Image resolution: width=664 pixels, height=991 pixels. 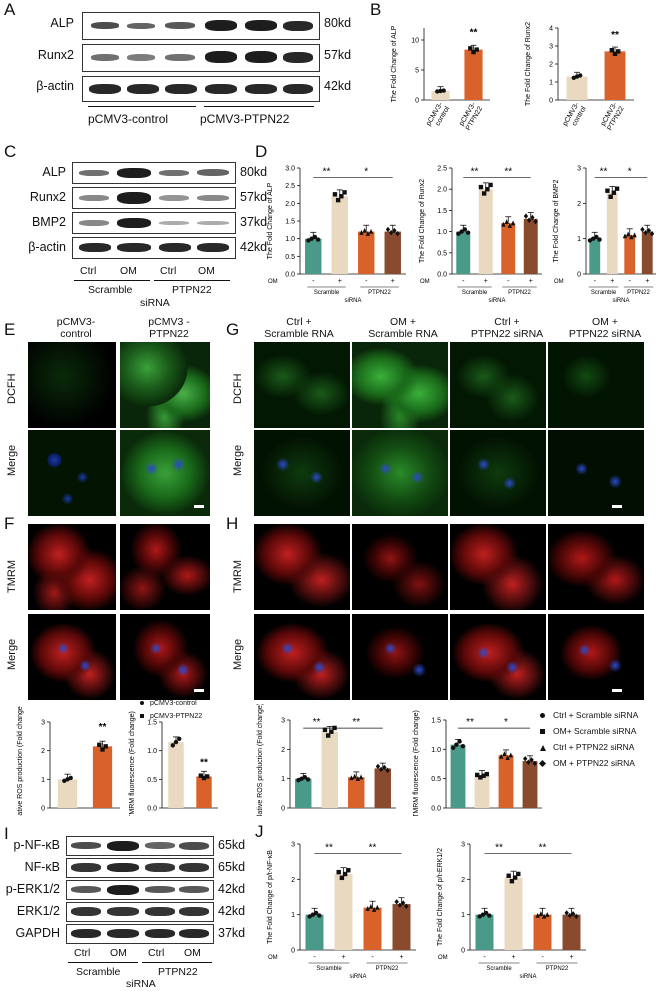 What do you see at coordinates (140, 890) in the screenshot?
I see `blot-i-perk-strip` at bounding box center [140, 890].